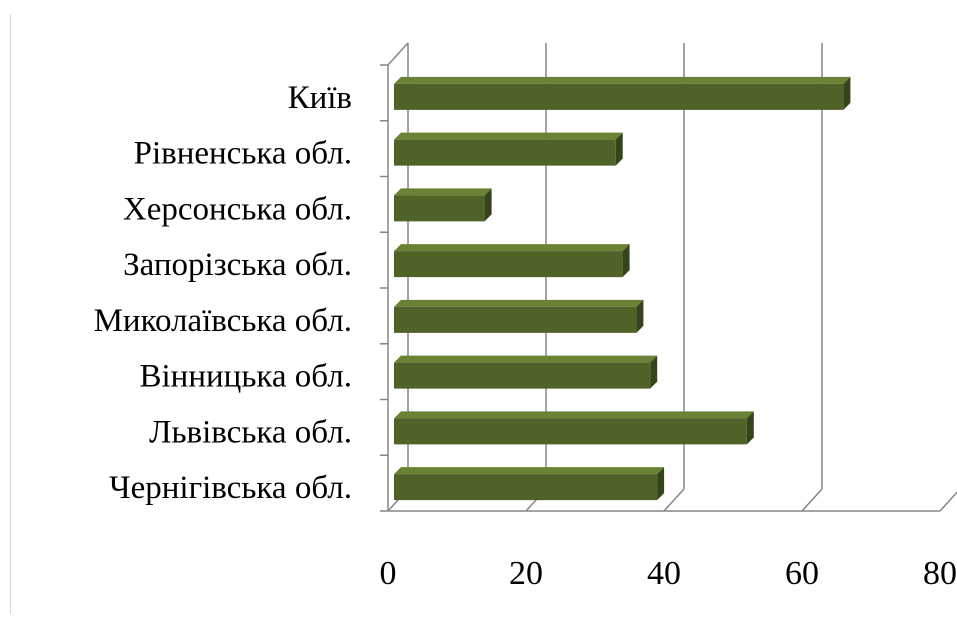 The height and width of the screenshot is (628, 957). I want to click on category-label: Чернігівська обл., so click(230, 488).